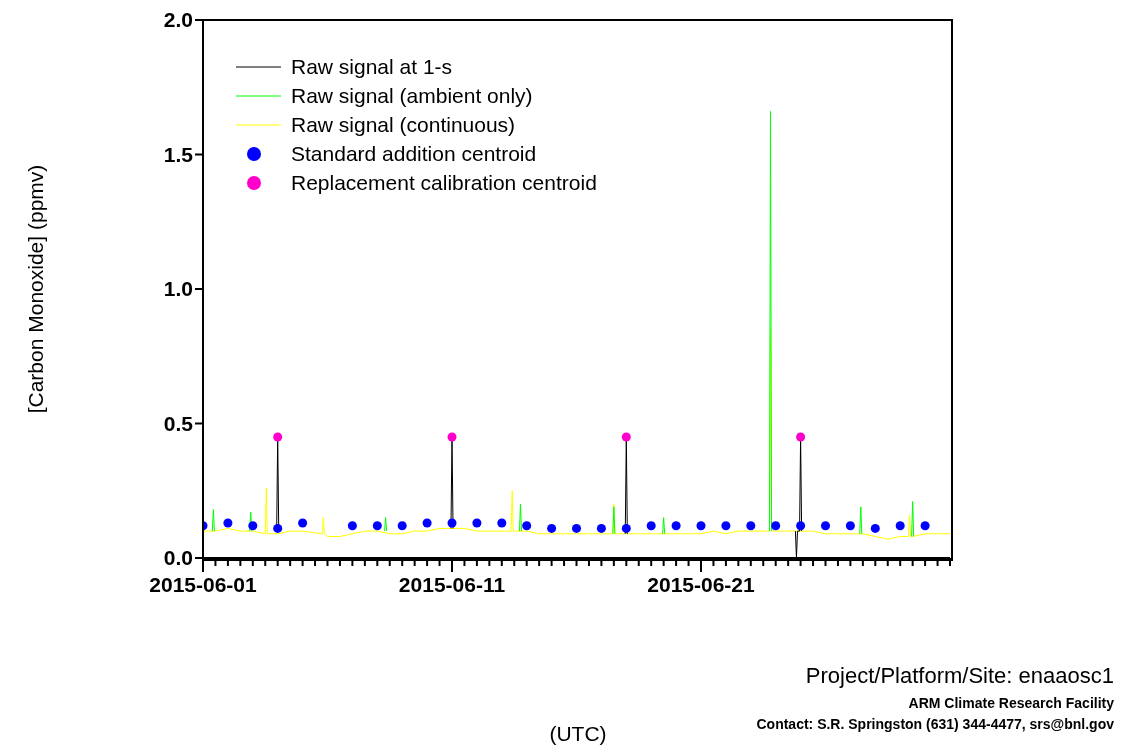 This screenshot has height=755, width=1122. What do you see at coordinates (578, 734) in the screenshot?
I see `text: (UTC)` at bounding box center [578, 734].